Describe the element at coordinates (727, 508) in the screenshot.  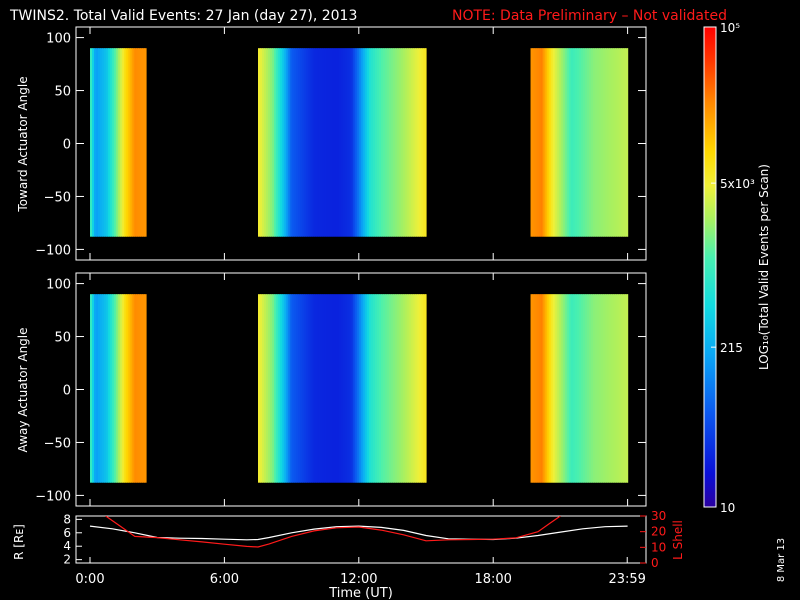
I see `colorbar-tick-label: 10` at that location.